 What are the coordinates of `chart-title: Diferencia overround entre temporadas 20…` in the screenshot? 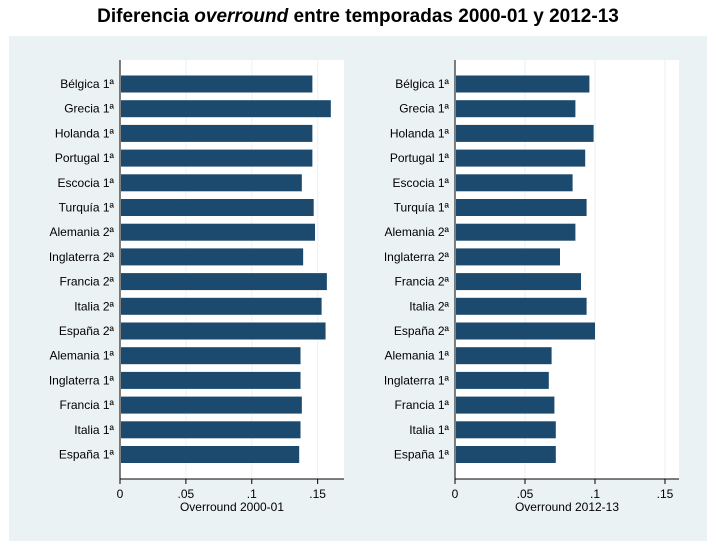 It's located at (358, 17).